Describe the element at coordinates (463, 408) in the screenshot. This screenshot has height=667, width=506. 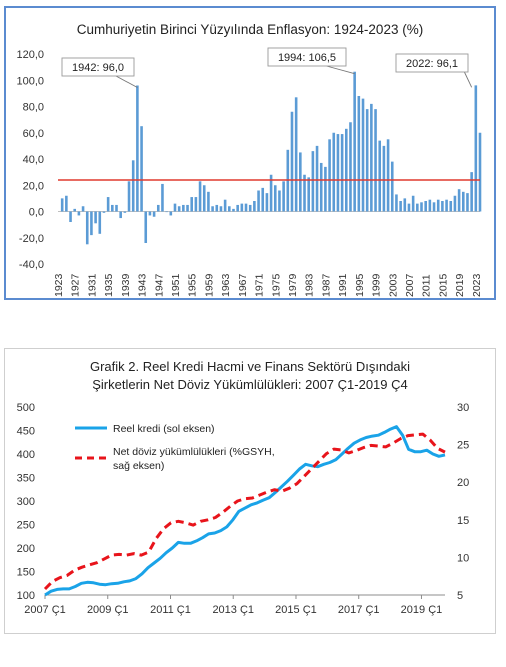
I see `y-right-tick-label: 30` at that location.